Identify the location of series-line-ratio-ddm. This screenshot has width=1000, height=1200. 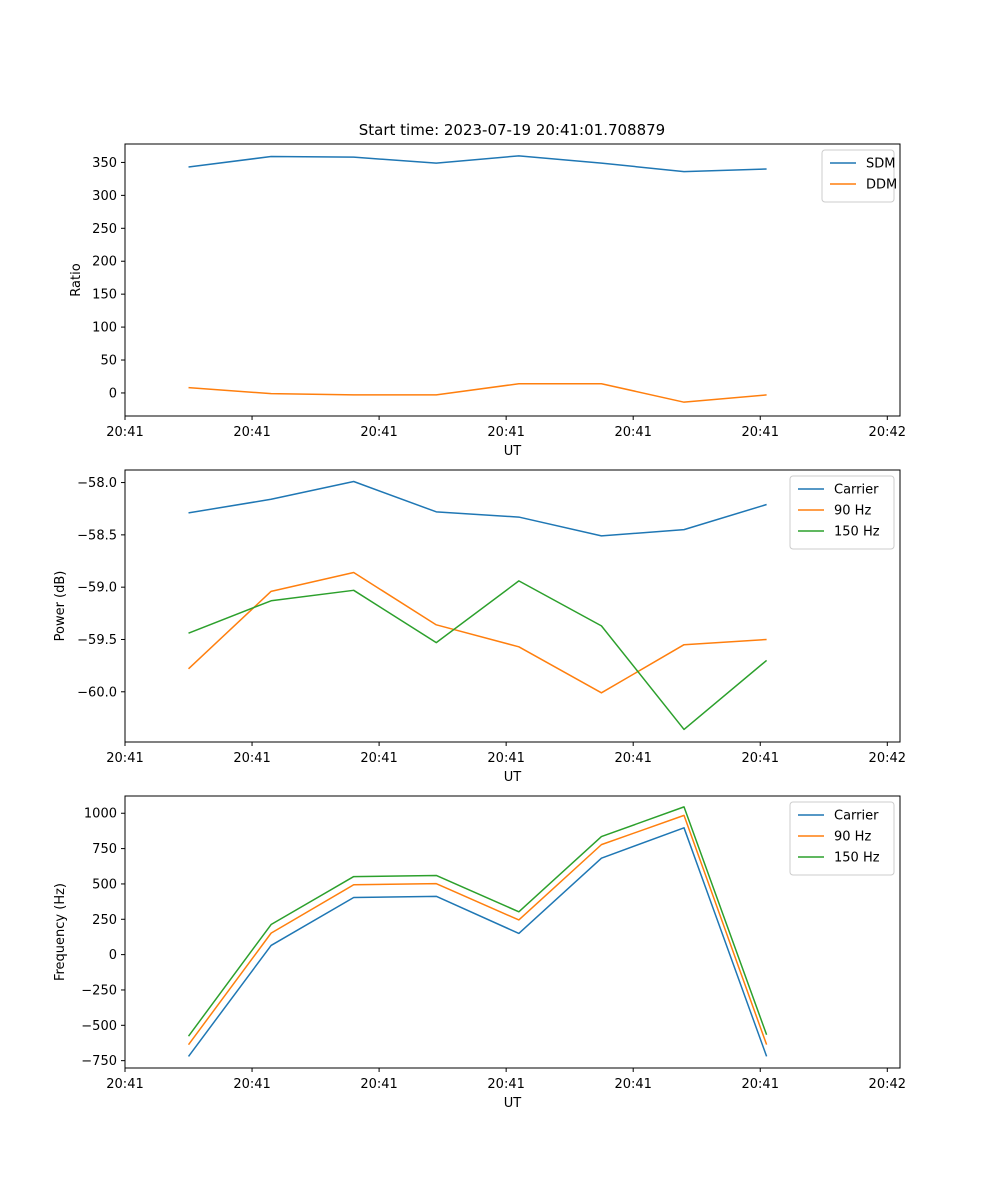
(477, 392).